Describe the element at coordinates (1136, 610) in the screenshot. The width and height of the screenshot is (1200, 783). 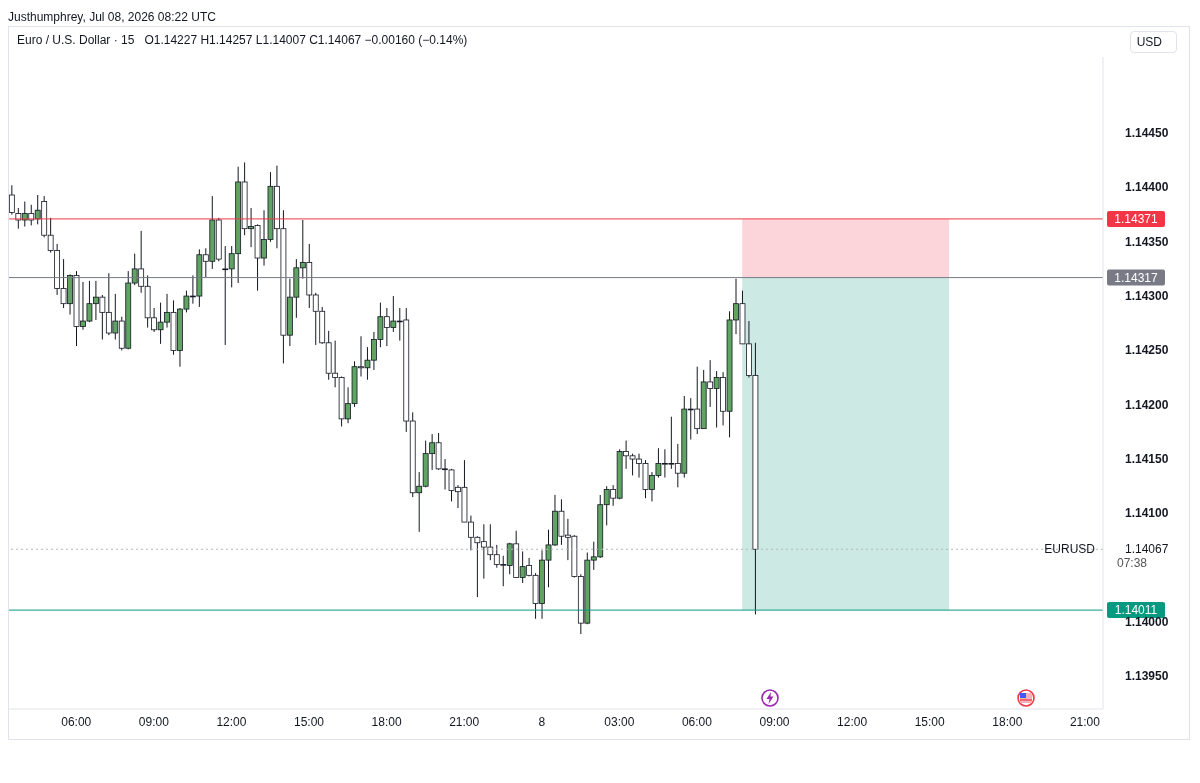
I see `ref-line-label: 1.14011` at that location.